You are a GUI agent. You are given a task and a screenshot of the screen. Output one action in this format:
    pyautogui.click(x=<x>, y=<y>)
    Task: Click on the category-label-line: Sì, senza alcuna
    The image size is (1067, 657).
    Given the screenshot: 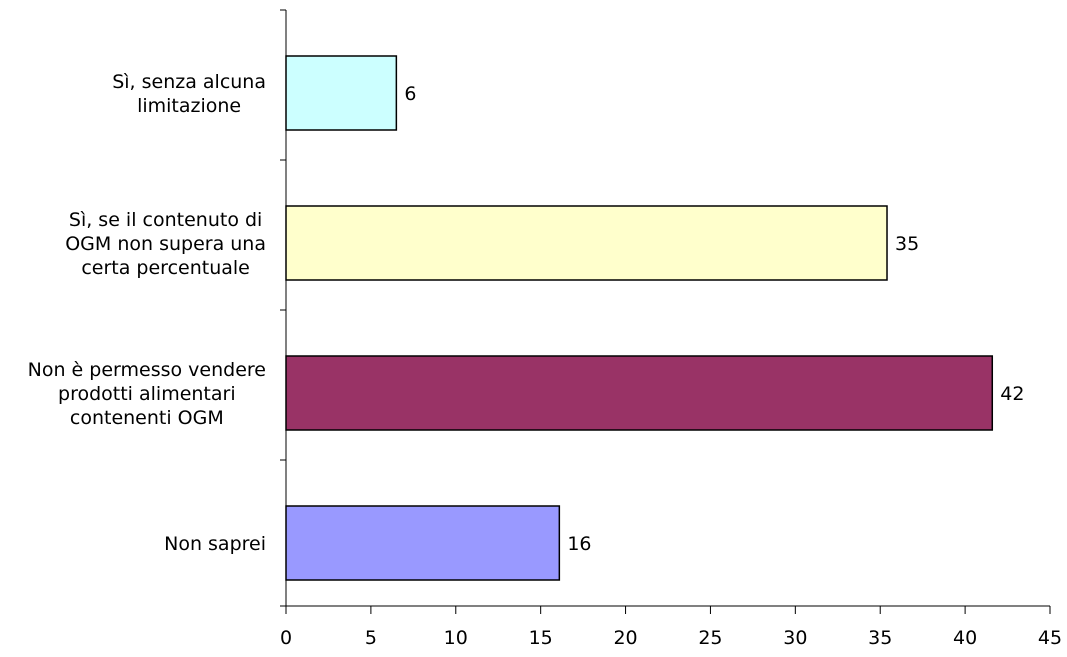 What is the action you would take?
    pyautogui.click(x=189, y=82)
    